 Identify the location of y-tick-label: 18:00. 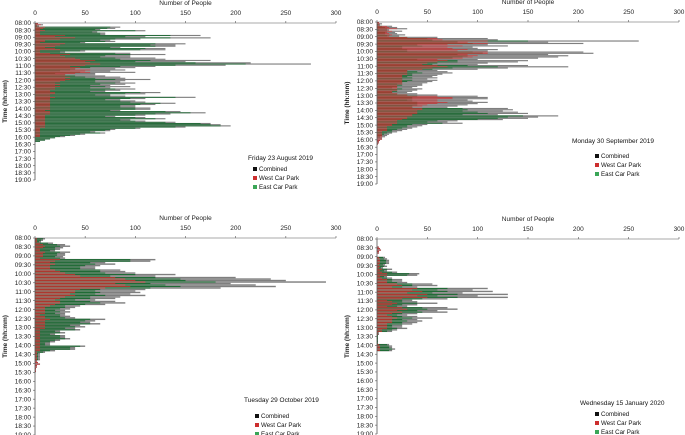
(23, 166).